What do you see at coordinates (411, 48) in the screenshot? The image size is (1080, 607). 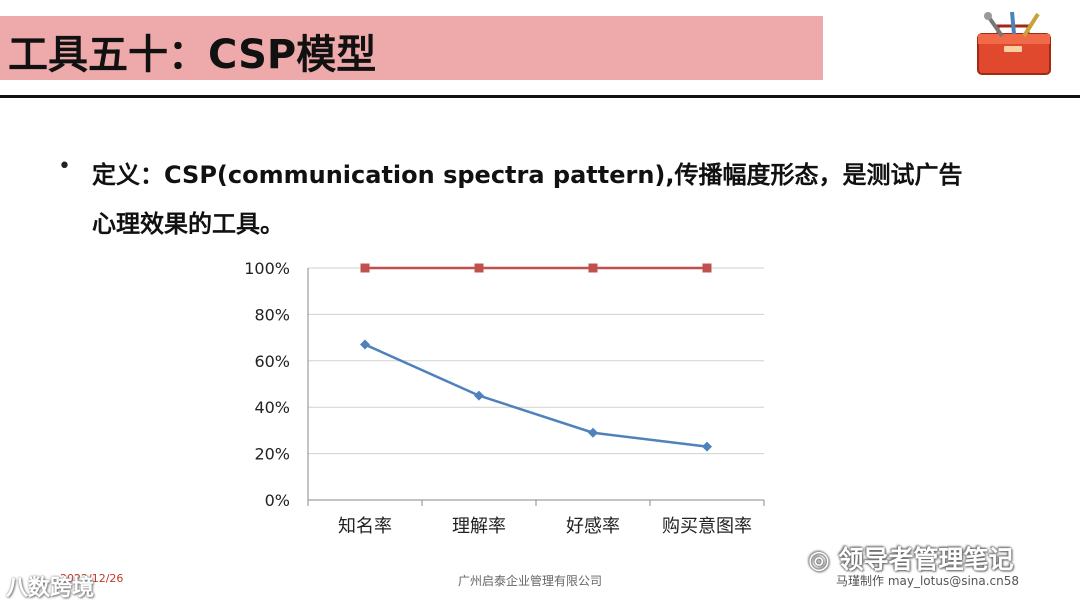 I see `title-band` at bounding box center [411, 48].